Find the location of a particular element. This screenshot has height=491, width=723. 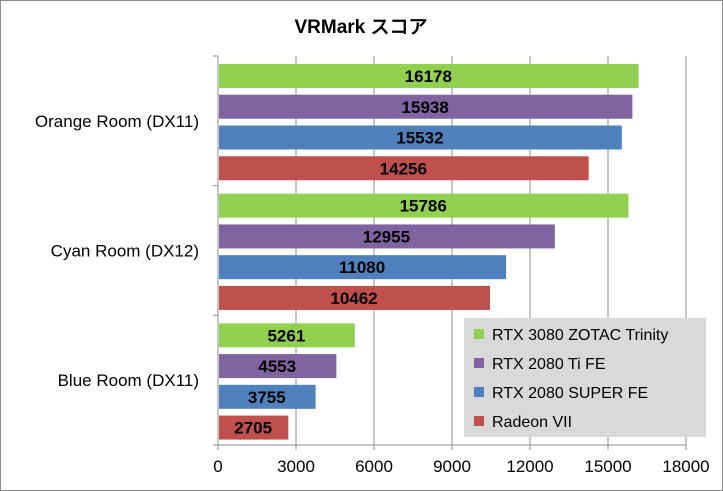

legend-label-radeon-vii: Radeon VII is located at coordinates (532, 422).